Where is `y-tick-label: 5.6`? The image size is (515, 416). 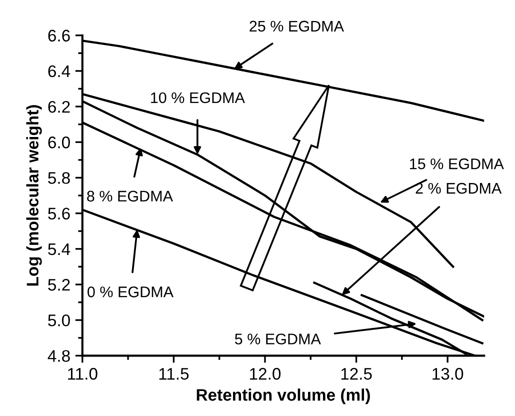 y-tick-label: 5.6 is located at coordinates (59, 214).